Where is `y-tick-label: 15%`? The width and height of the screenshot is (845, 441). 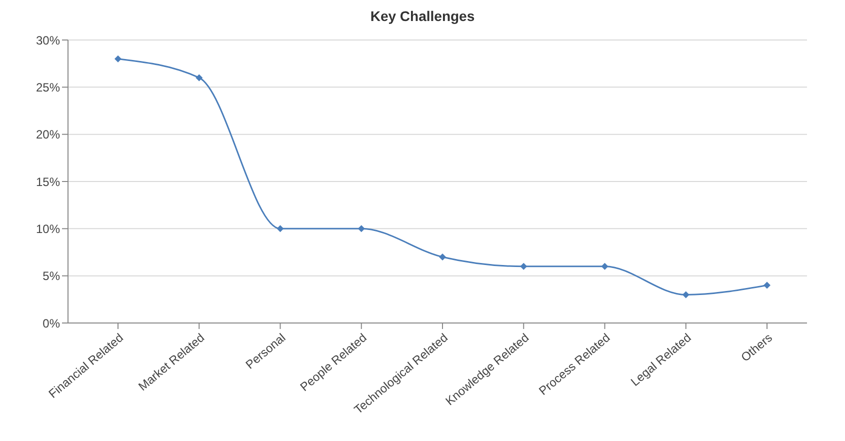
y-tick-label: 15% is located at coordinates (48, 181).